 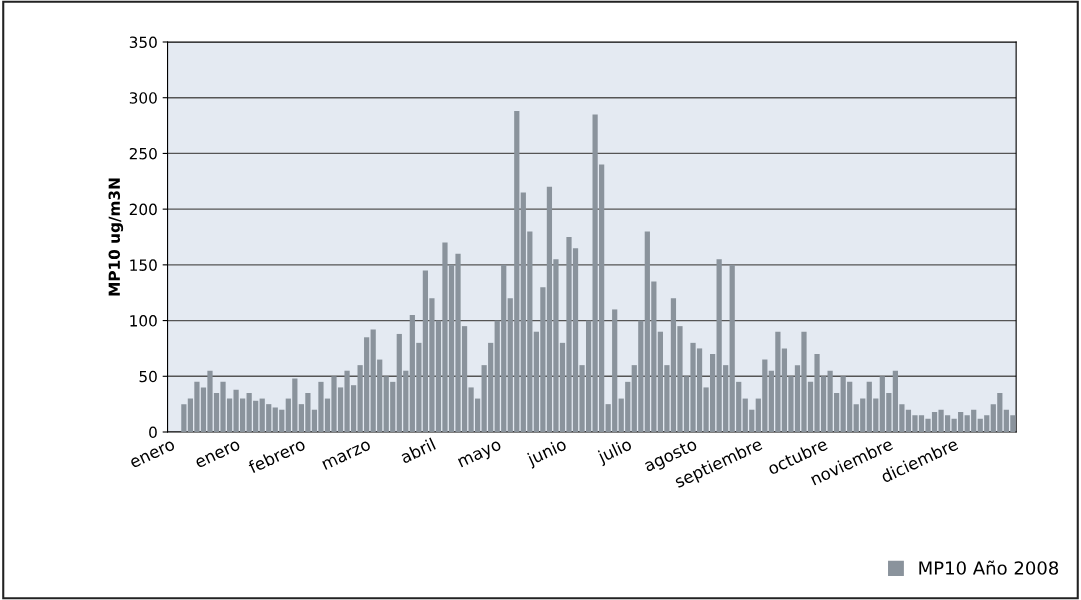 What do you see at coordinates (143, 153) in the screenshot?
I see `y-tick-label: 250` at bounding box center [143, 153].